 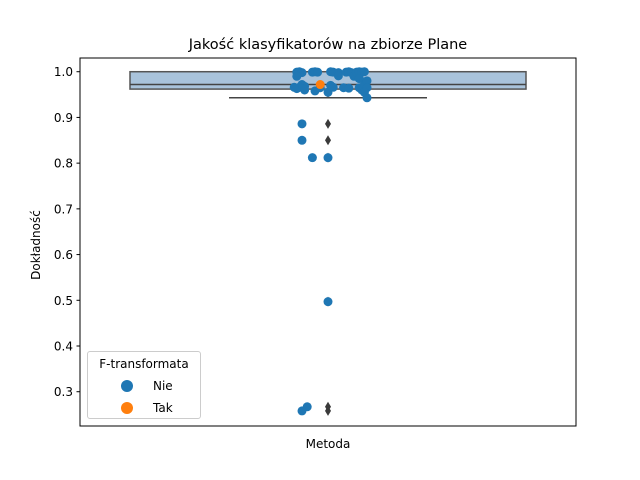 I want to click on legend-label-tak: Tak, so click(x=163, y=408).